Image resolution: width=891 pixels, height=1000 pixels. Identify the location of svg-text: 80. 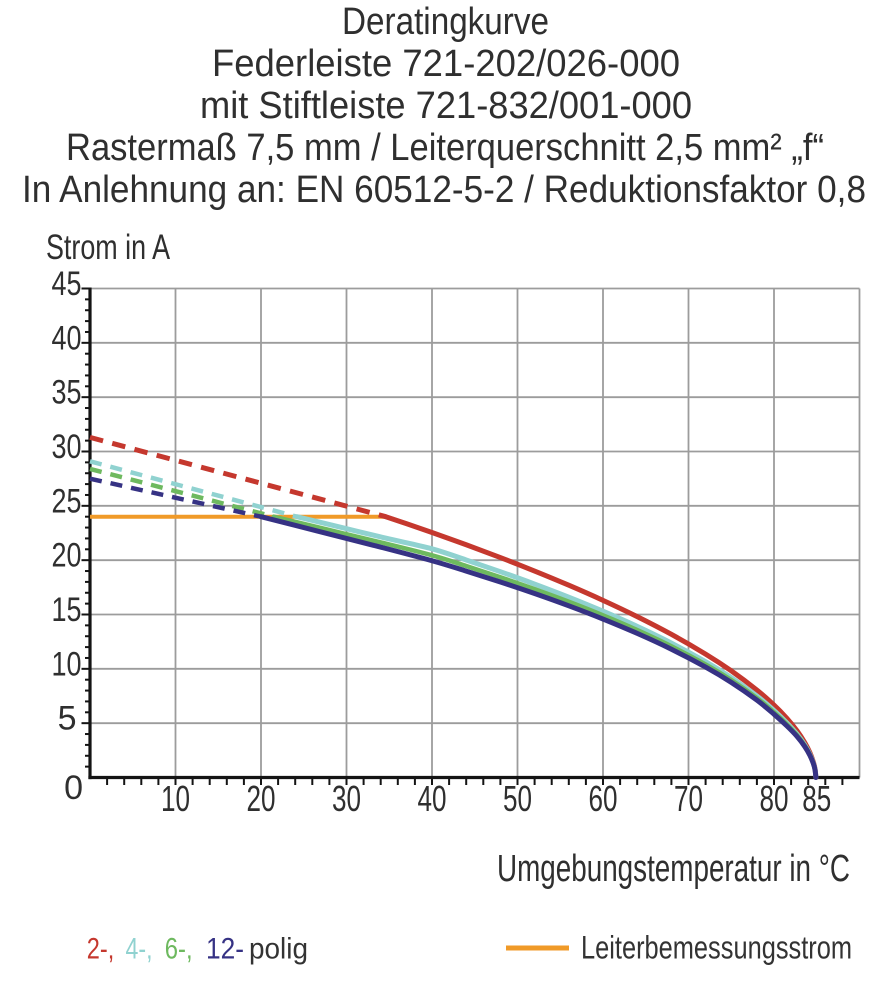
(774, 798).